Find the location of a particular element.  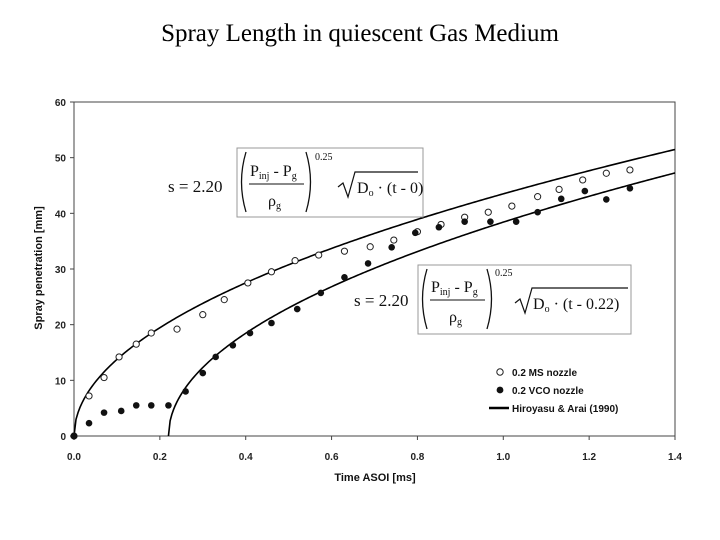

y-tick-label: 50 is located at coordinates (61, 159).